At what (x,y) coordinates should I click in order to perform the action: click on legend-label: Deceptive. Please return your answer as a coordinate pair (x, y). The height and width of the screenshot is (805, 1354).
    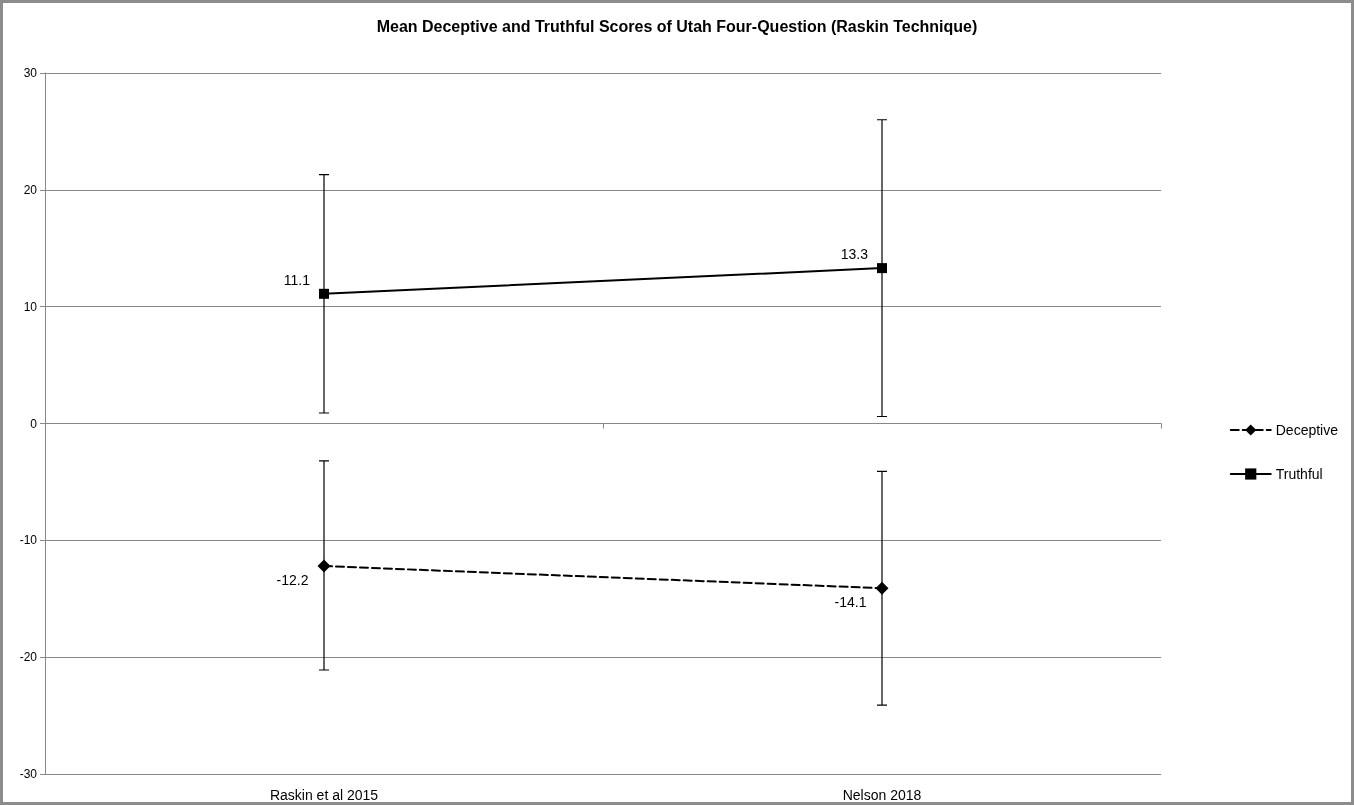
    Looking at the image, I should click on (1307, 430).